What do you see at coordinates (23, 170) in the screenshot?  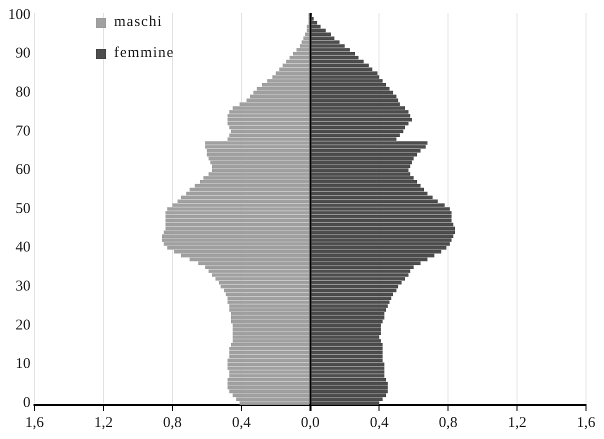 I see `y-tick-label: 60` at bounding box center [23, 170].